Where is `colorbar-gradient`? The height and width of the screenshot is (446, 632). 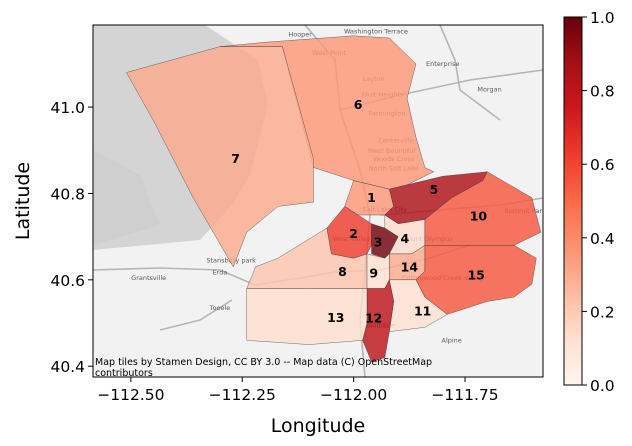
colorbar-gradient is located at coordinates (573, 201).